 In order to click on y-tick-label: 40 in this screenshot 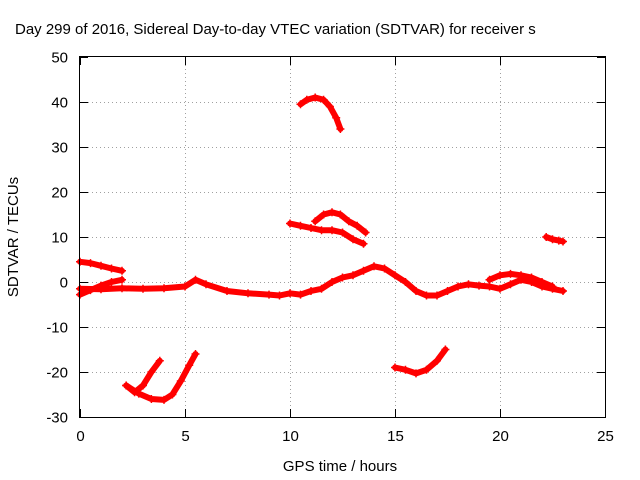, I will do `click(59, 103)`.